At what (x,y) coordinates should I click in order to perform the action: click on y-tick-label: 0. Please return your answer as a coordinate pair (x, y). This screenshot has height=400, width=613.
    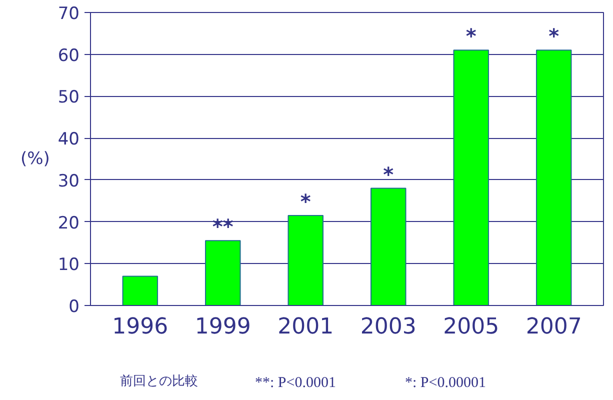
    Looking at the image, I should click on (74, 307).